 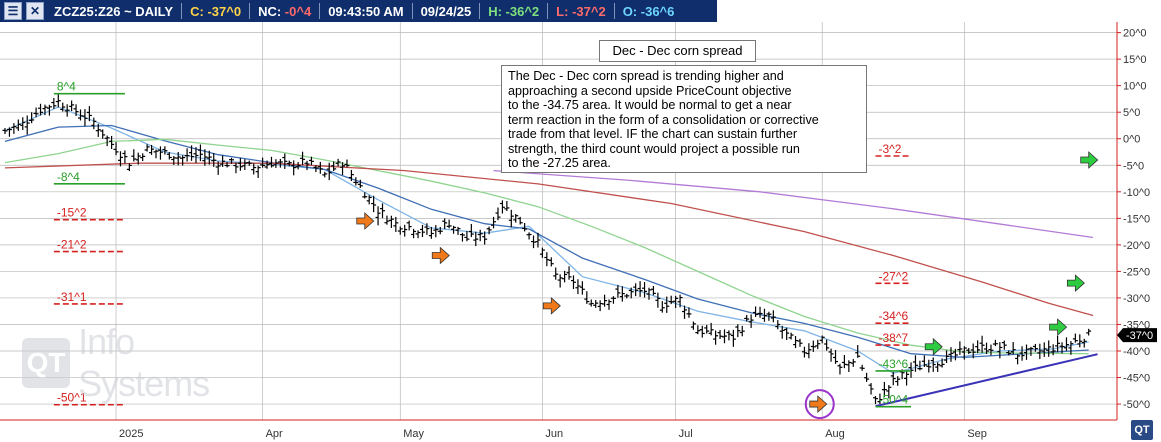 What do you see at coordinates (893, 400) in the screenshot?
I see `price-count-label: -50^4` at bounding box center [893, 400].